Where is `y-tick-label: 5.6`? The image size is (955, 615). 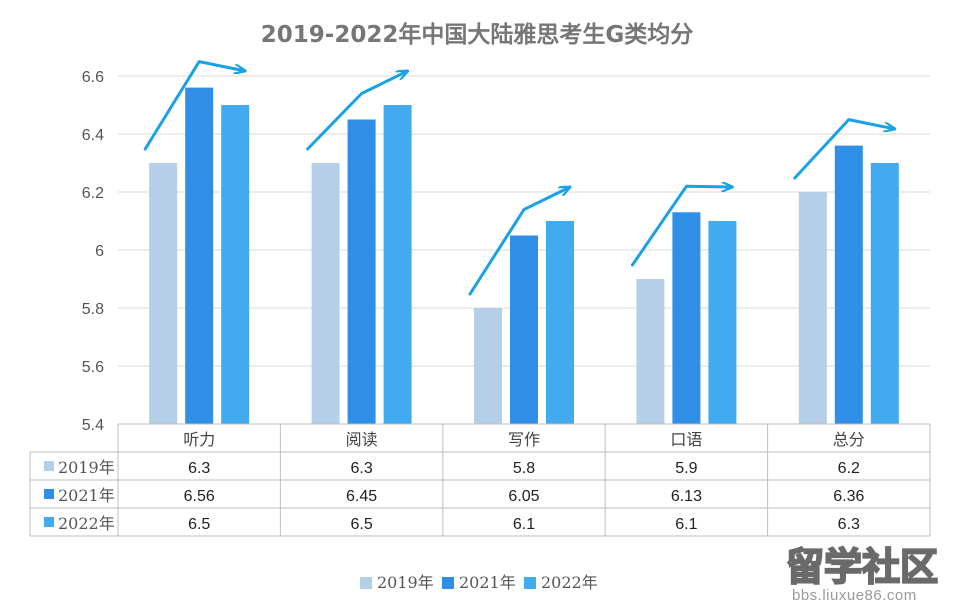
y-tick-label: 5.6 is located at coordinates (93, 367).